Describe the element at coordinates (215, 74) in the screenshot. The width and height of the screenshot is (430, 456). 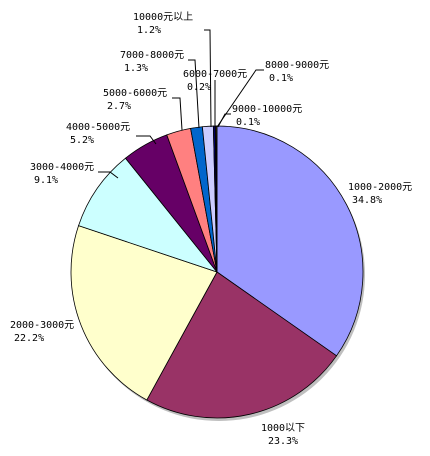
I see `slice-label: 6000-7000元` at that location.